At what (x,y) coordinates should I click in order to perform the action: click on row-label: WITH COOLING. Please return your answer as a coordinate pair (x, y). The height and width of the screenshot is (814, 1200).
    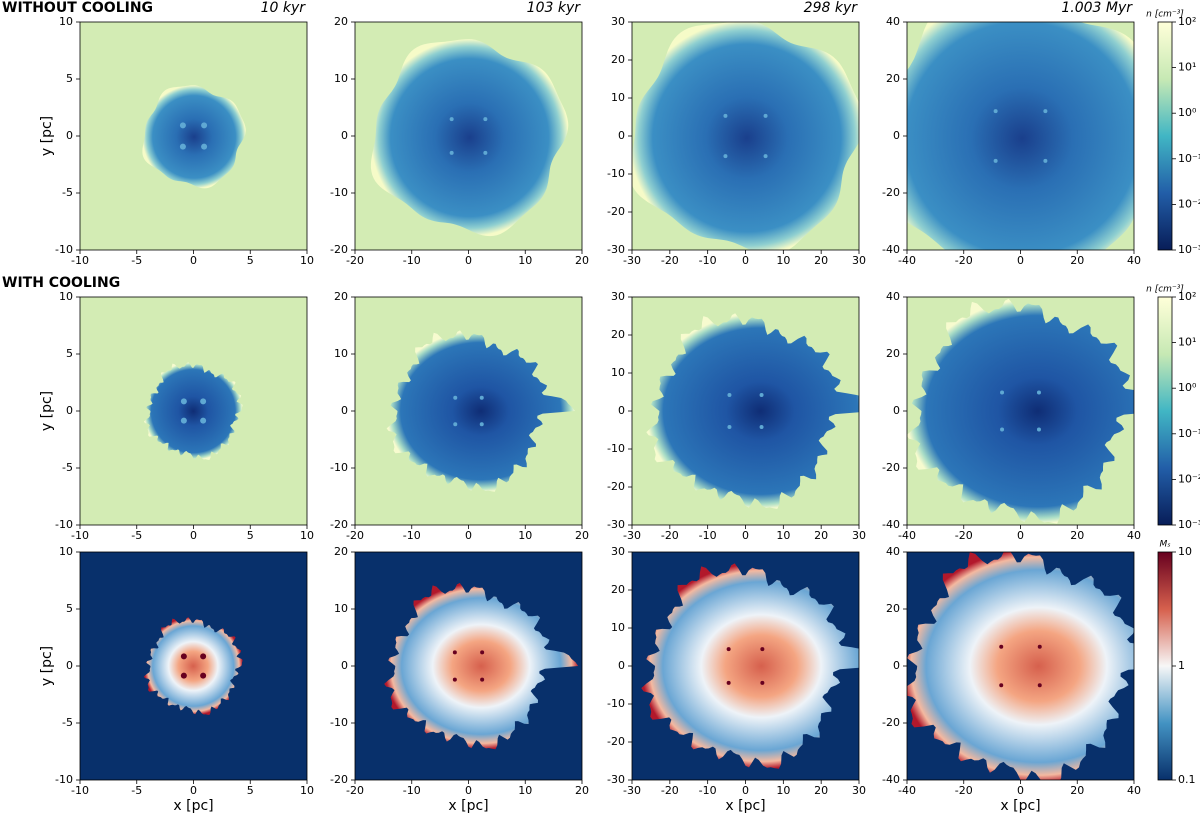
    Looking at the image, I should click on (61, 283).